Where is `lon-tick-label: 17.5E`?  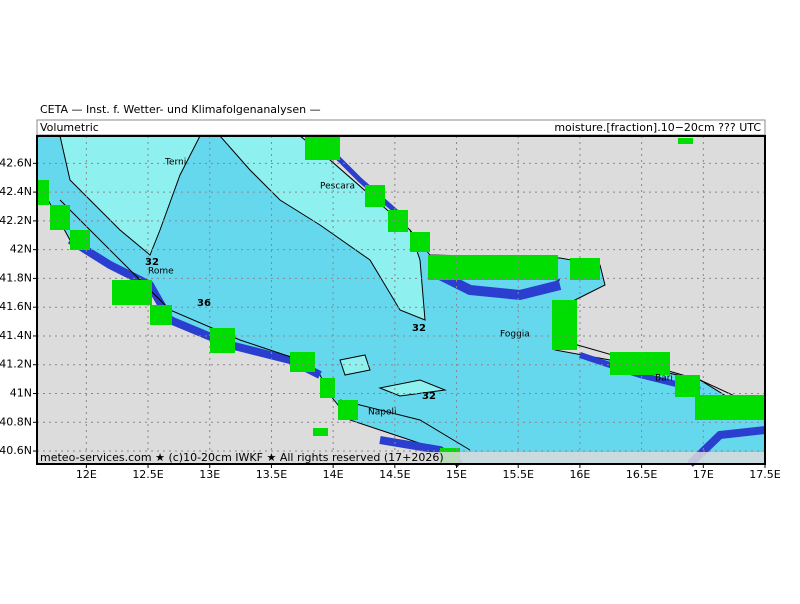 lon-tick-label: 17.5E is located at coordinates (764, 474).